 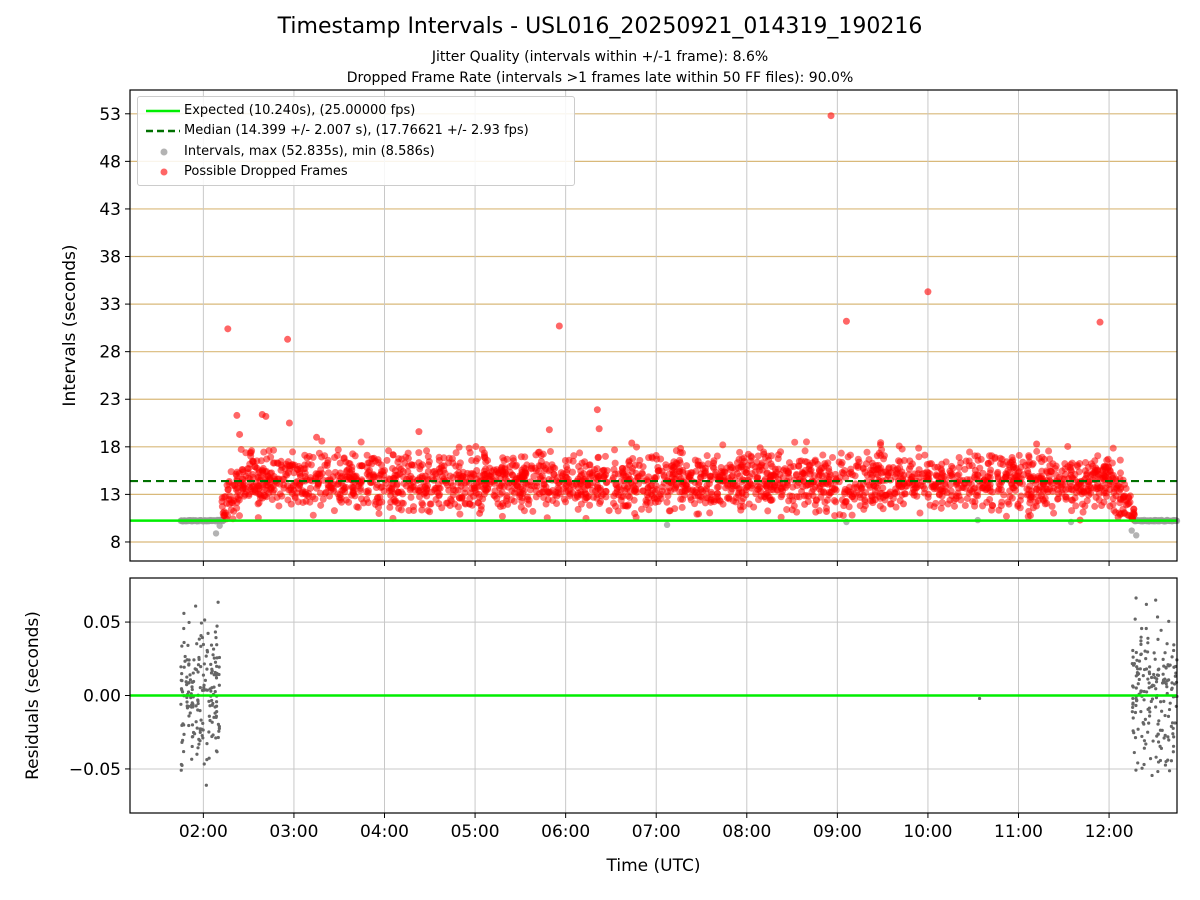 I want to click on legend-expected-swatch, so click(x=163, y=111).